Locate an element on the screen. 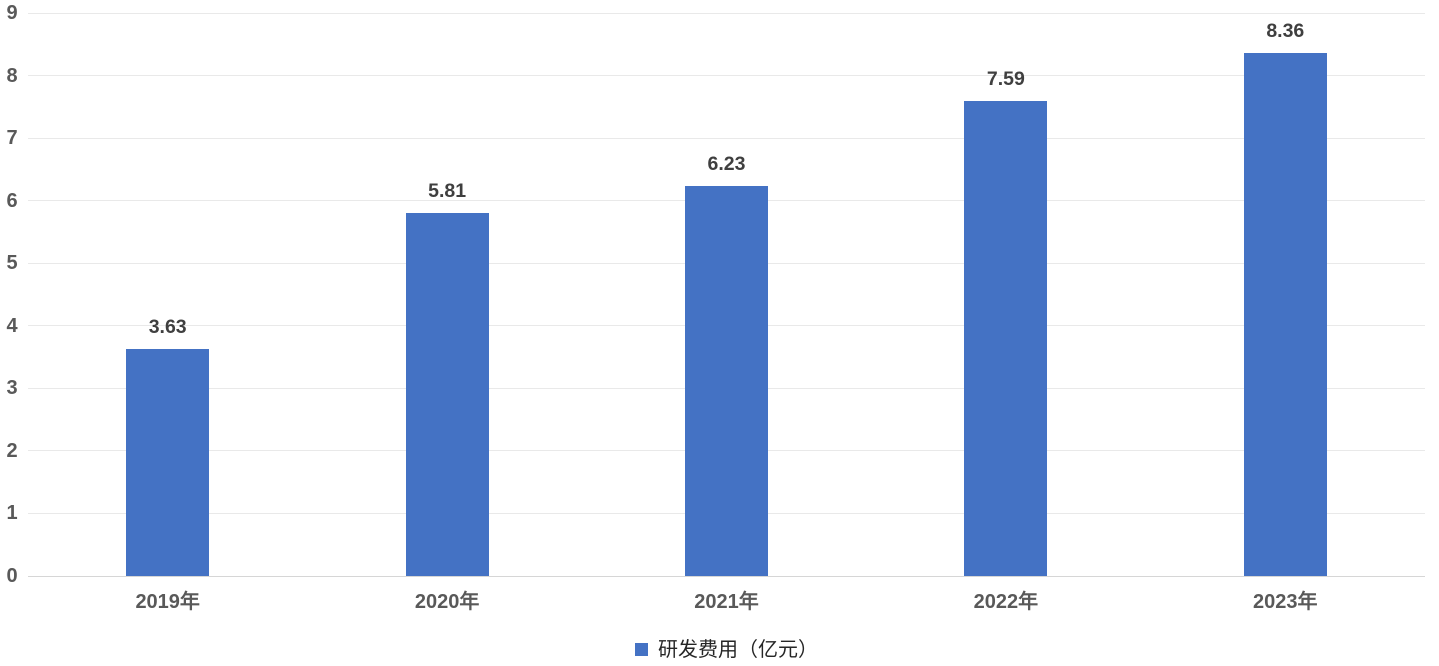  x-tick-label: 2019年 is located at coordinates (167, 602).